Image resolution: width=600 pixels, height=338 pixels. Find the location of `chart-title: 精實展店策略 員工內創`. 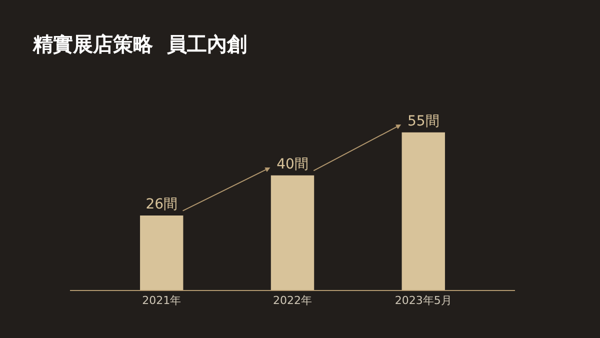

chart-title: 精實展店策略 員工內創 is located at coordinates (139, 44).